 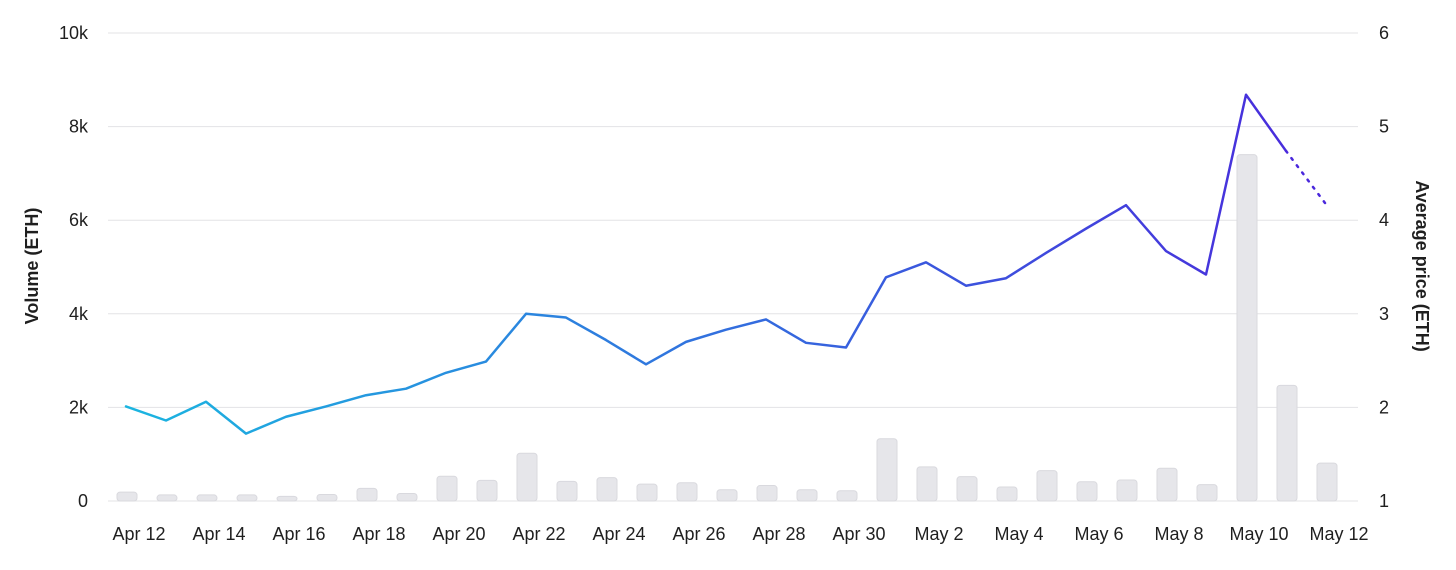 What do you see at coordinates (618, 534) in the screenshot?
I see `x-tick-label: Apr 24` at bounding box center [618, 534].